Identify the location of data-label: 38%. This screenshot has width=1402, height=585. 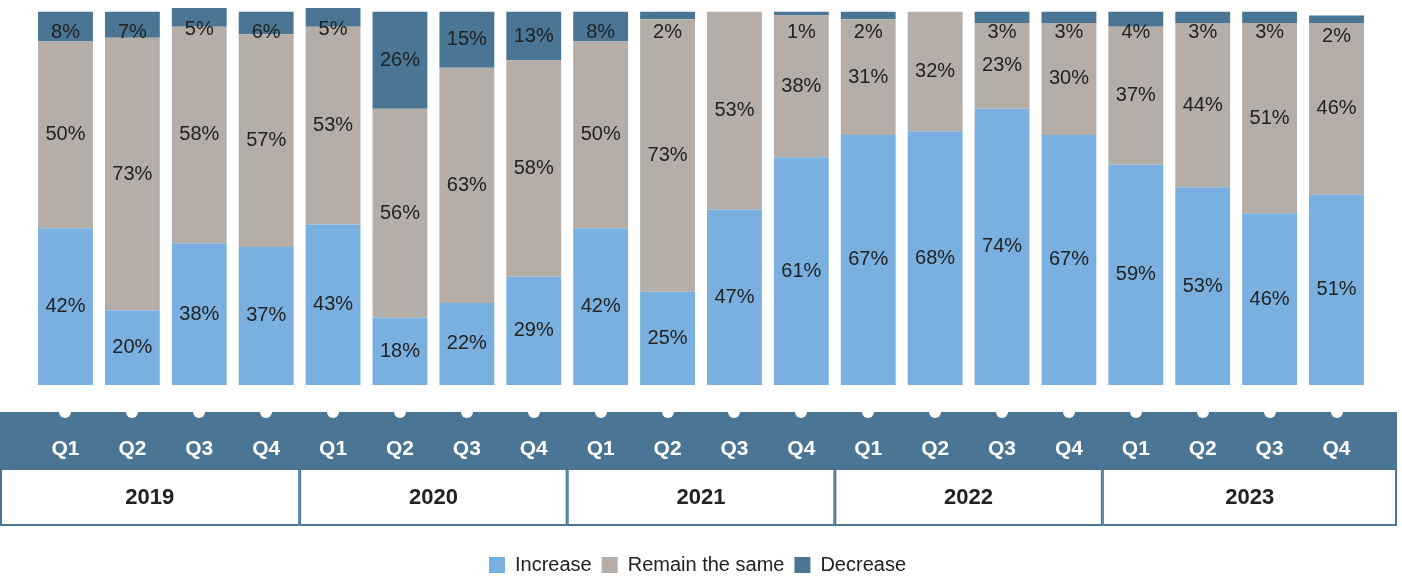
(801, 84).